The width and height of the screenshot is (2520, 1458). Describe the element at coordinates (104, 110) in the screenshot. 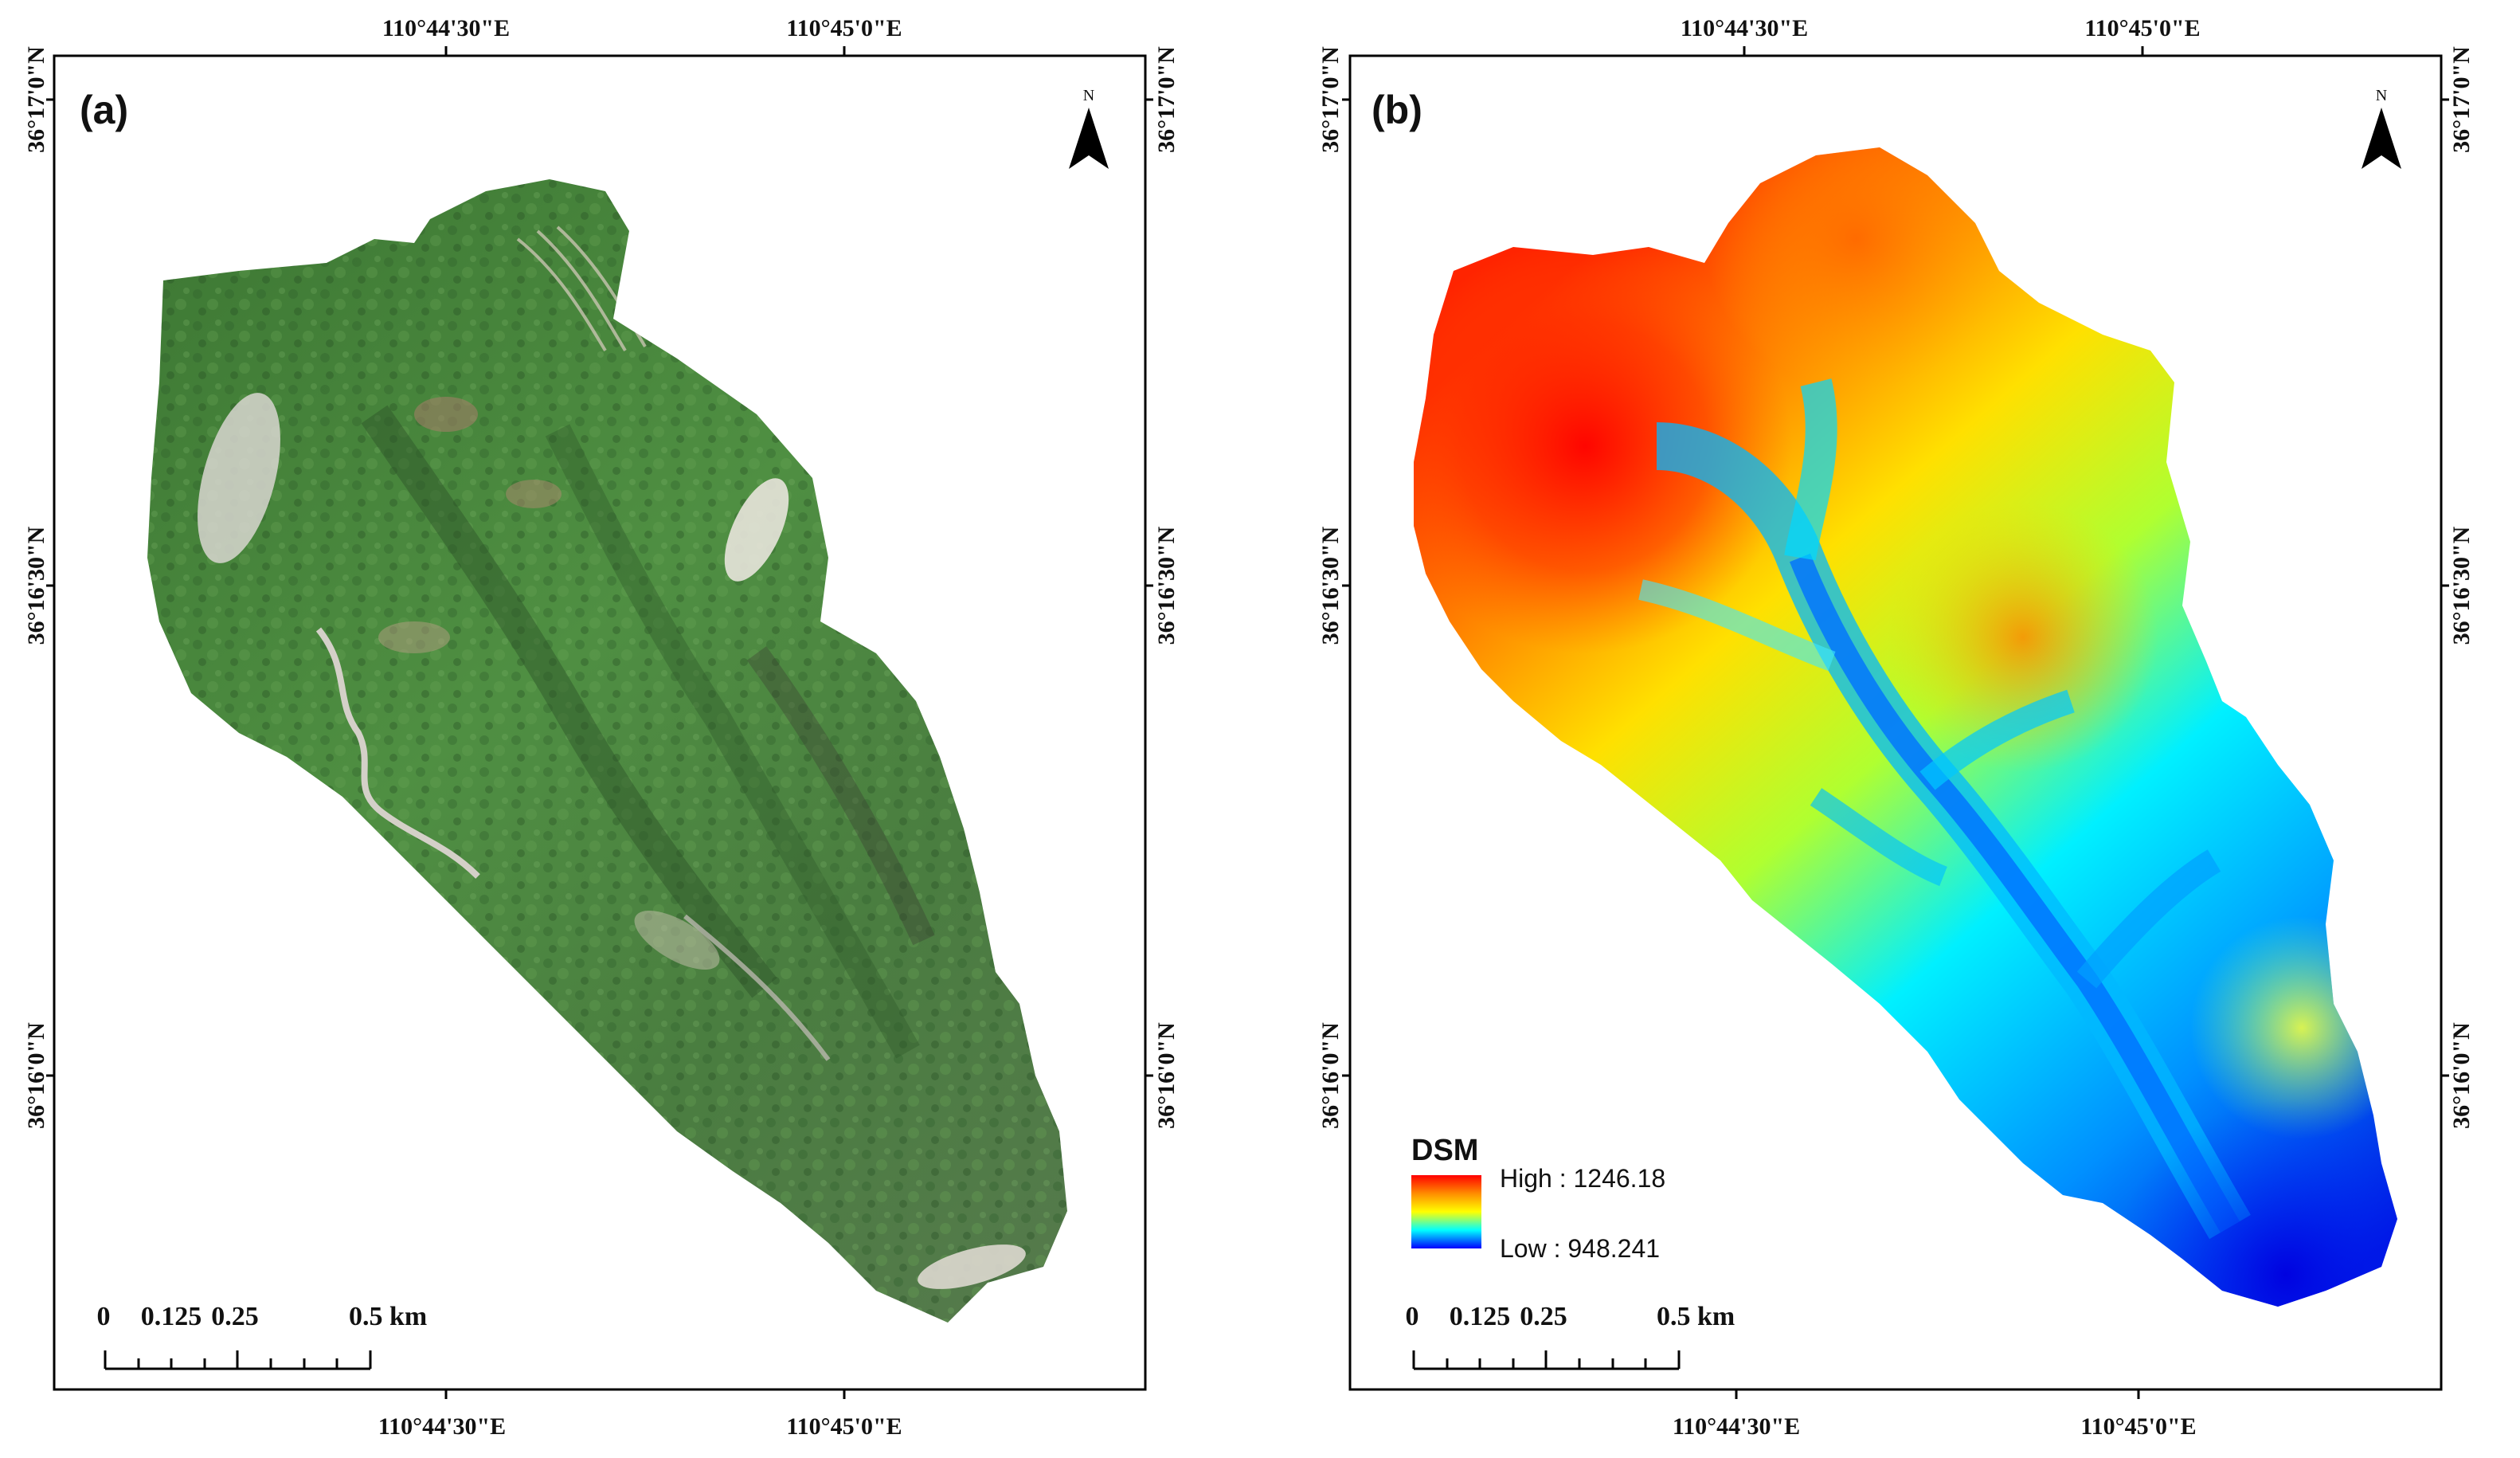

I see `panel-label-a: (a)` at that location.